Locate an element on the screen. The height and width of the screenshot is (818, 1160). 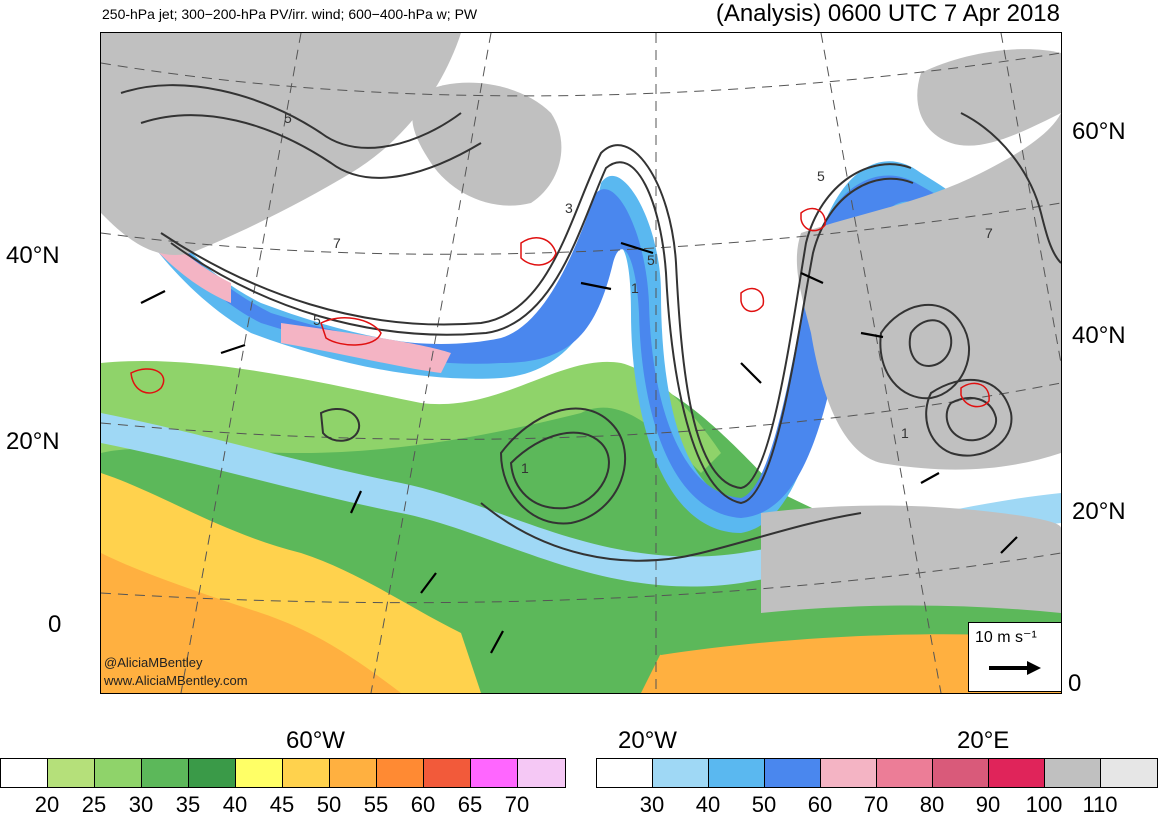
pw-tick: 25 is located at coordinates (94, 804).